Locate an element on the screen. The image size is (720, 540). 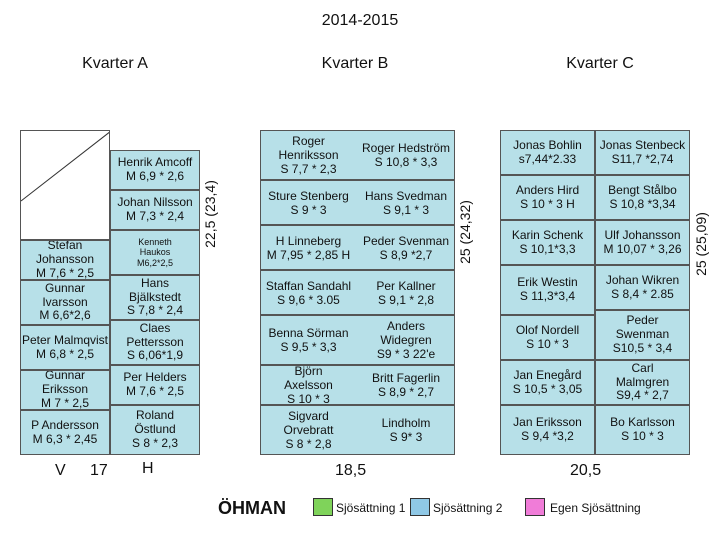
plot-a-left-5: P Andersson M 6,3 * 2,45 is located at coordinates (65, 432).